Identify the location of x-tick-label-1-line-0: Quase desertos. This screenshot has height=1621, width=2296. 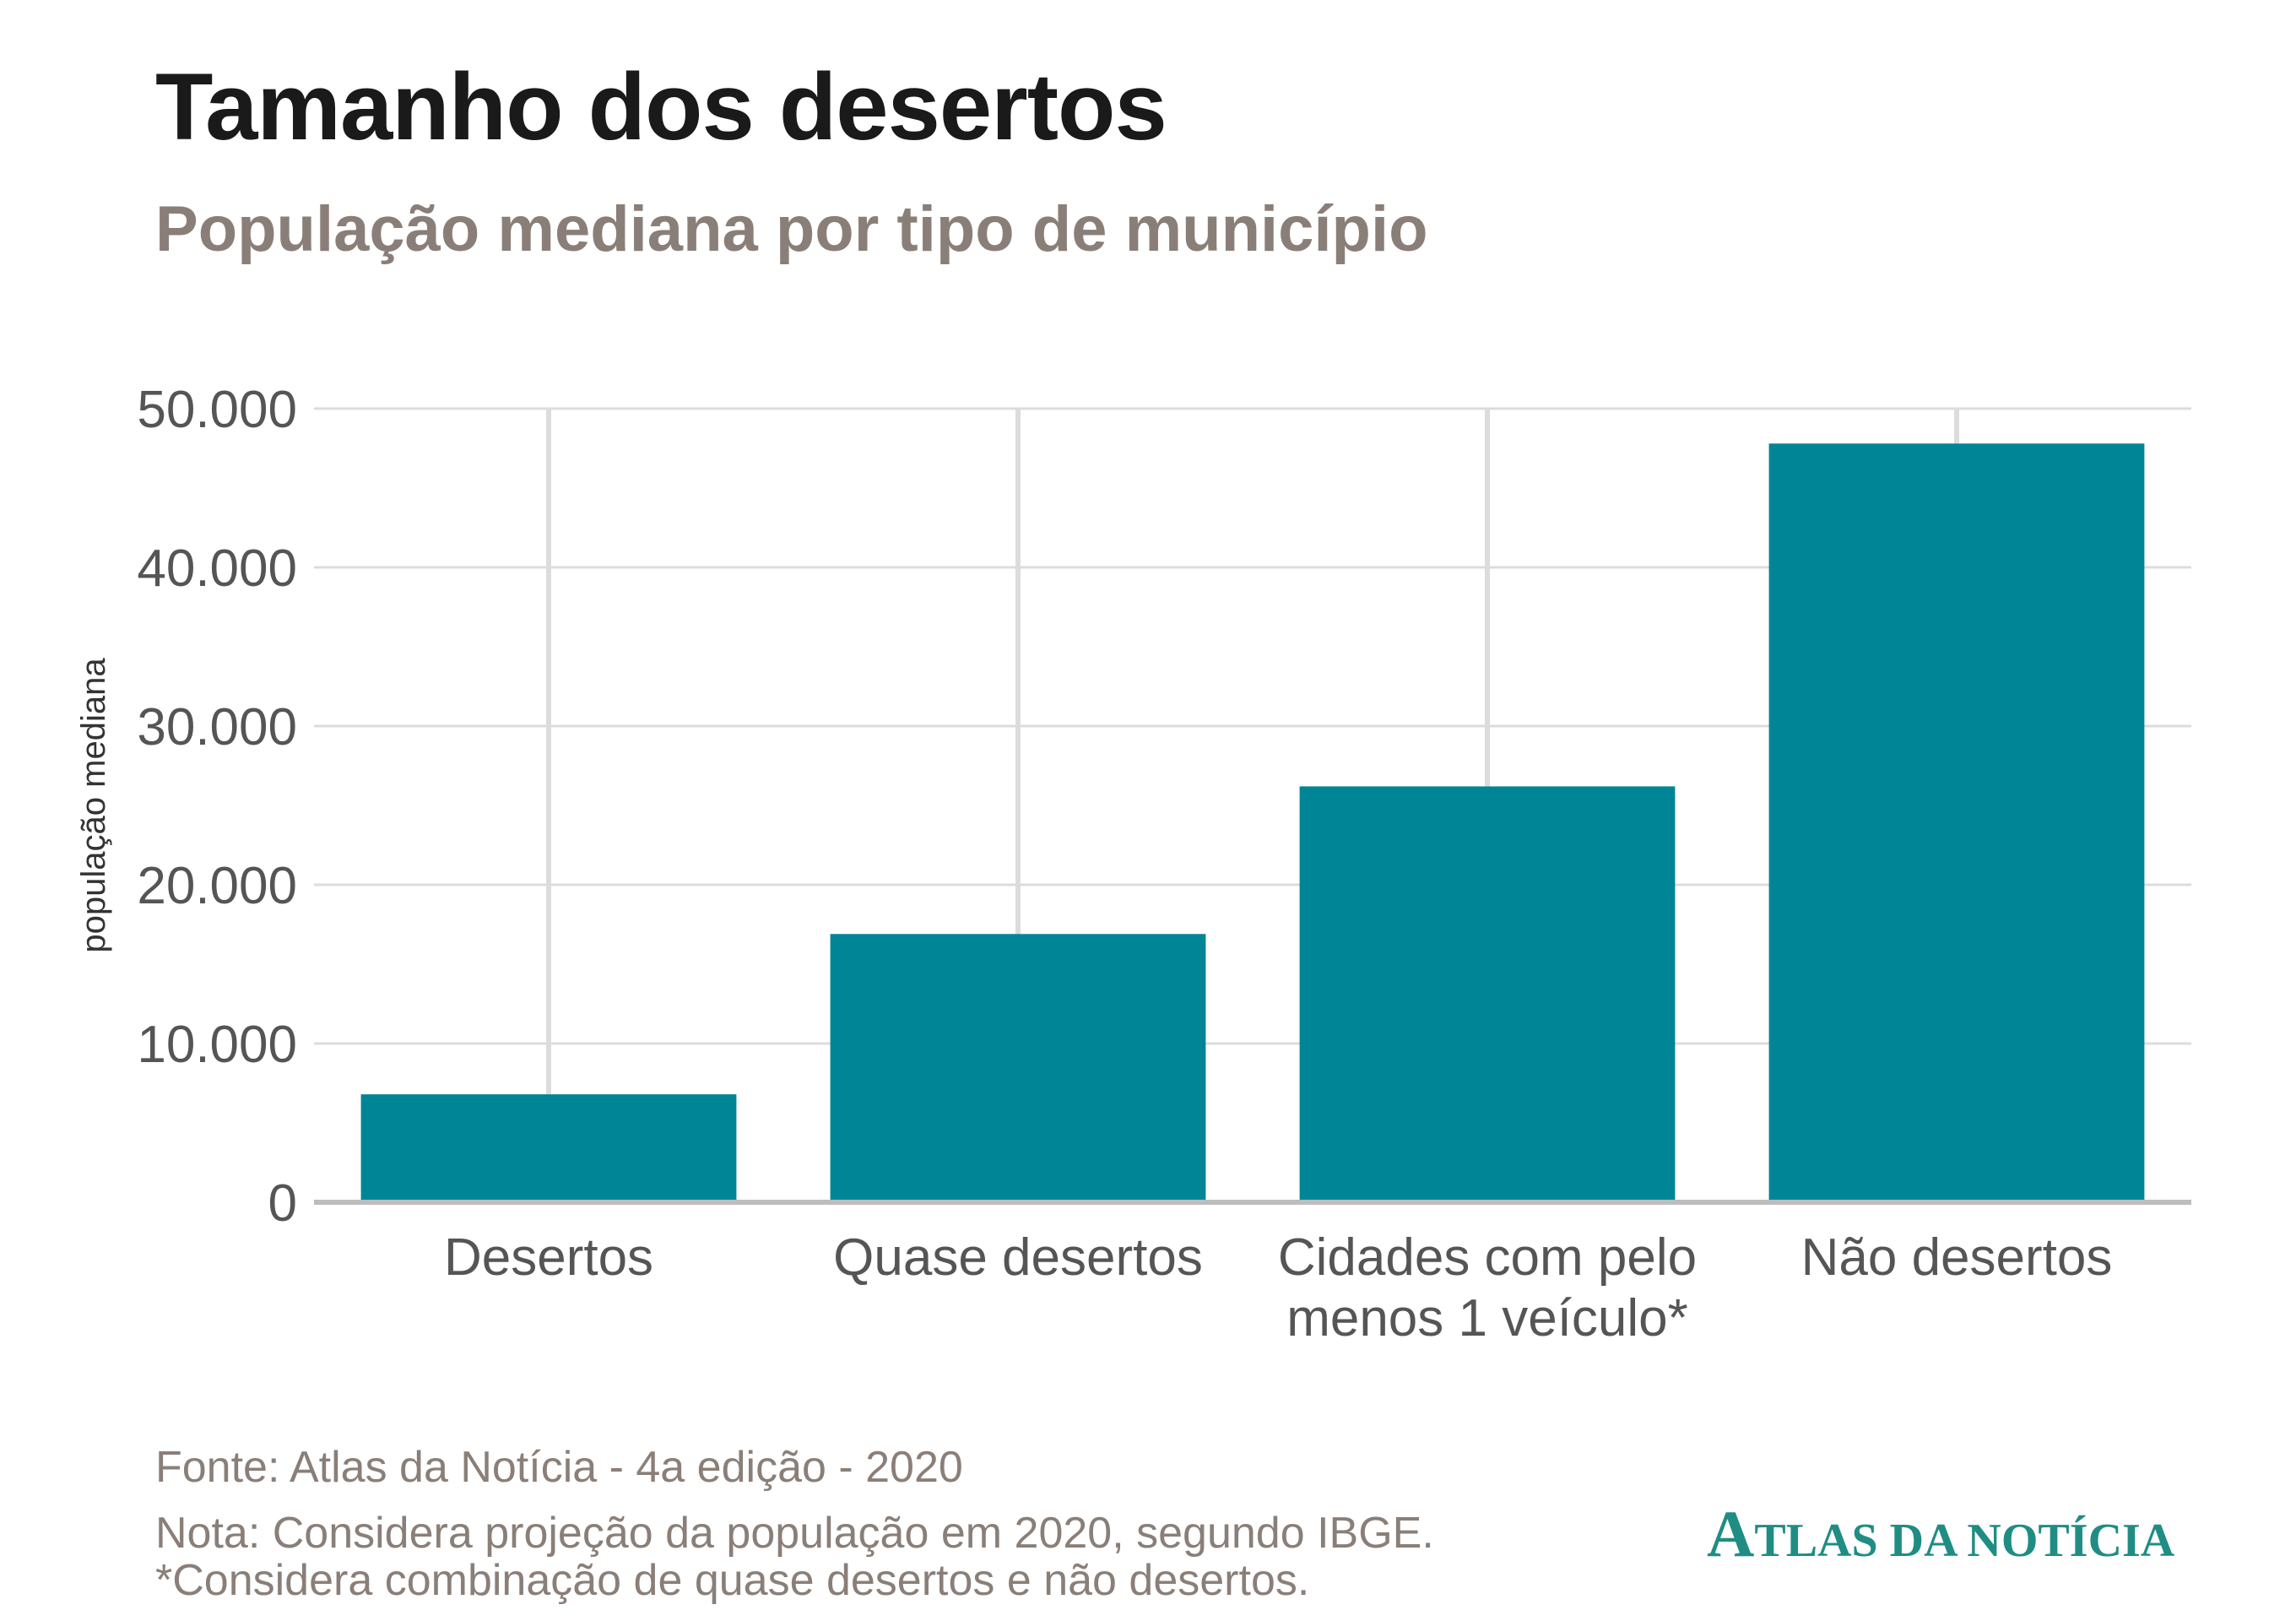
(1018, 1257).